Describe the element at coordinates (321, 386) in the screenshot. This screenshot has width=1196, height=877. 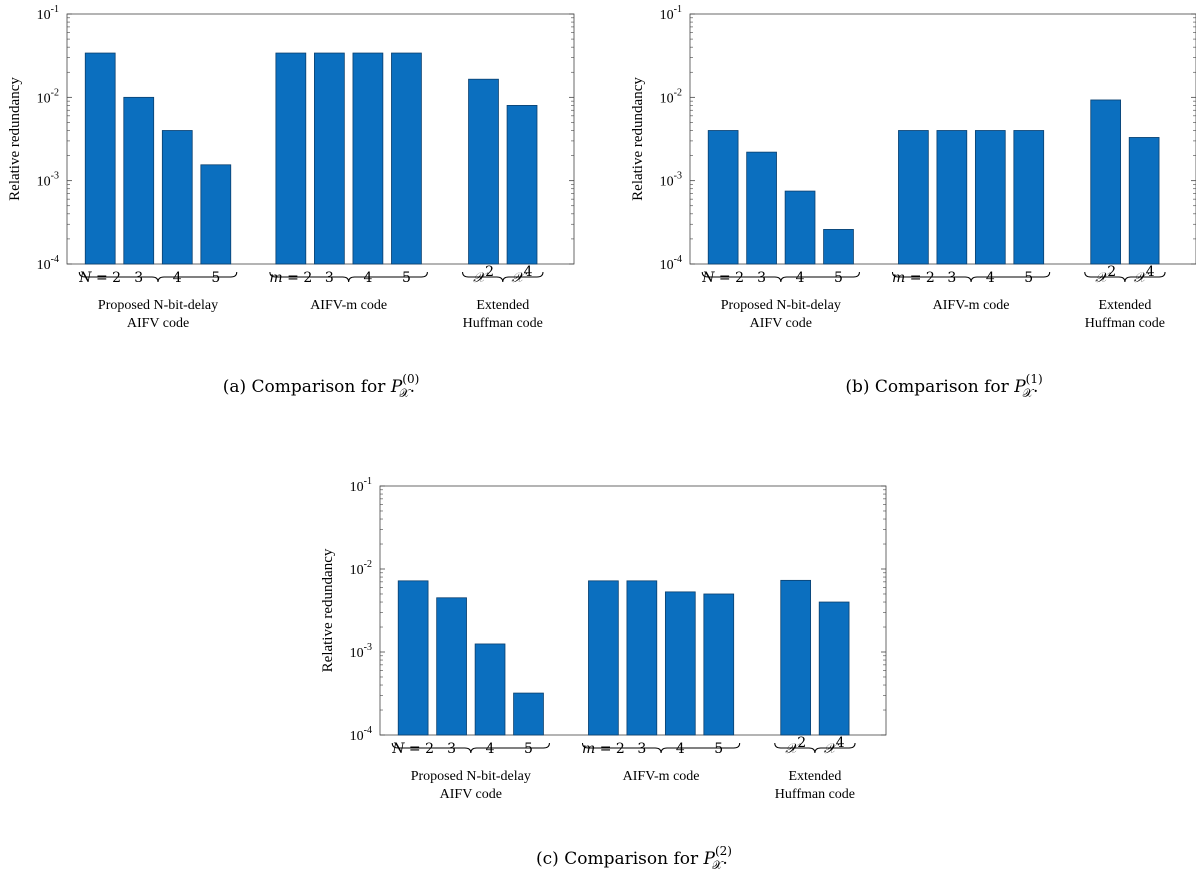
I see `figure-caption: (a) Comparison for P(0) 𝒳.` at that location.